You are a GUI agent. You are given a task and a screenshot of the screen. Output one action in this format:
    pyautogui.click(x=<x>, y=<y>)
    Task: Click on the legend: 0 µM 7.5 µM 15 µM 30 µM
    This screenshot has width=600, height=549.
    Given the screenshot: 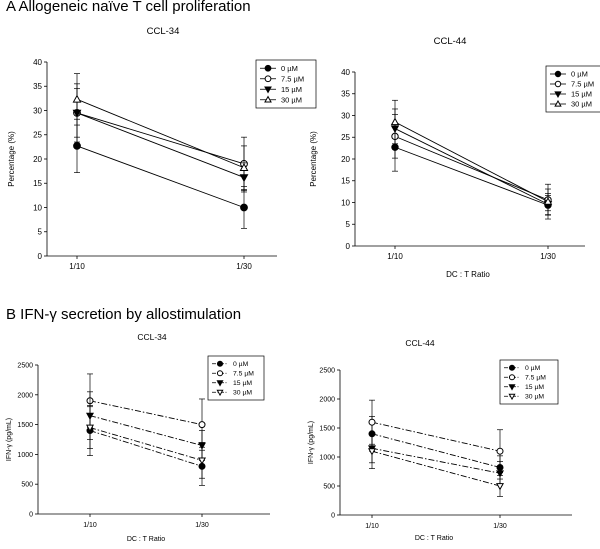 What is the action you would take?
    pyautogui.click(x=529, y=382)
    